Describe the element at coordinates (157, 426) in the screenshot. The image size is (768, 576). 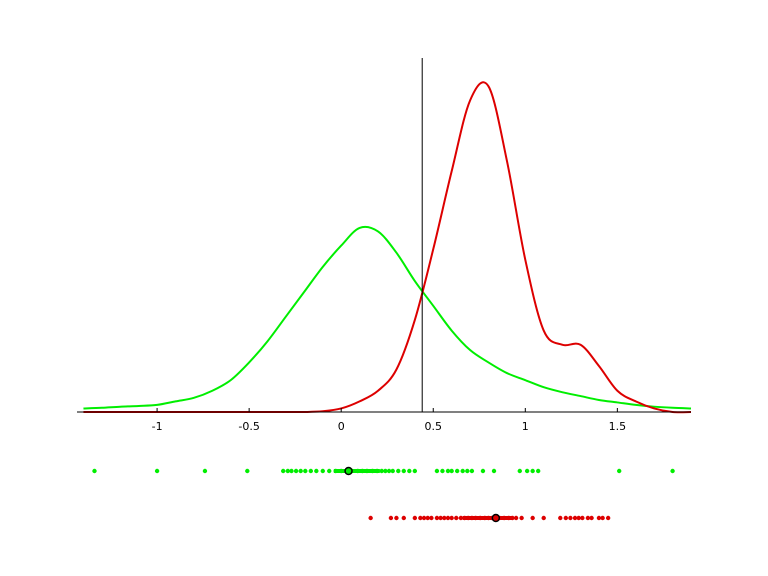
I see `x-tick-label: -1` at that location.